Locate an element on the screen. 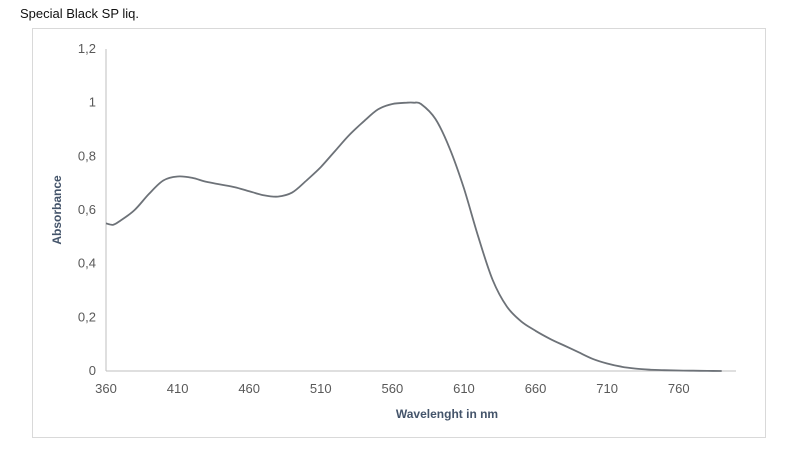 This screenshot has height=458, width=800. y-axis-title: Absorbance is located at coordinates (57, 210).